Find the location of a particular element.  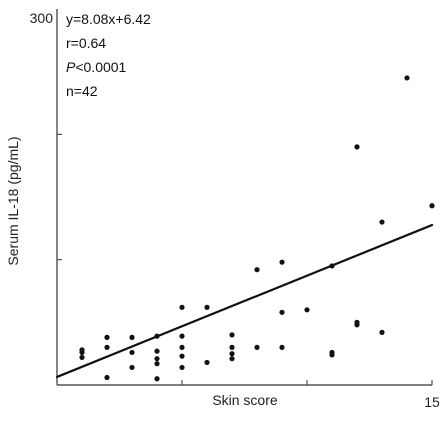

correlation-text: r=0.64 is located at coordinates (86, 43).